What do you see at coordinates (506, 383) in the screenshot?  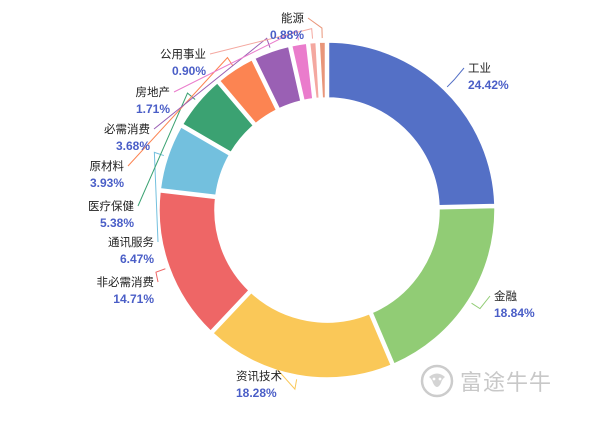 I see `watermark-text: 富途牛牛` at bounding box center [506, 383].